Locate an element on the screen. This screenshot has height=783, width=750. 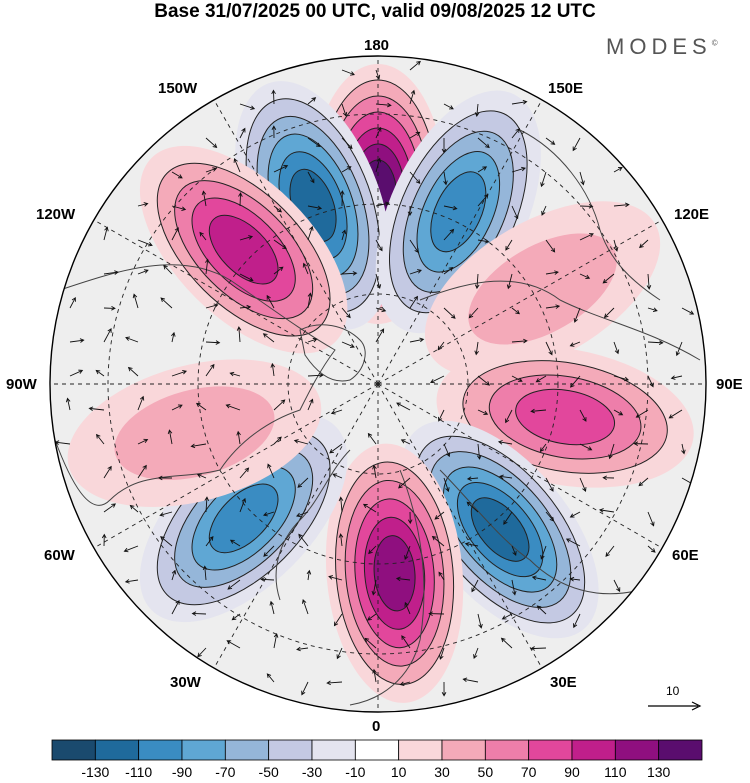
colorbar-tick-label: 70 is located at coordinates (528, 772).